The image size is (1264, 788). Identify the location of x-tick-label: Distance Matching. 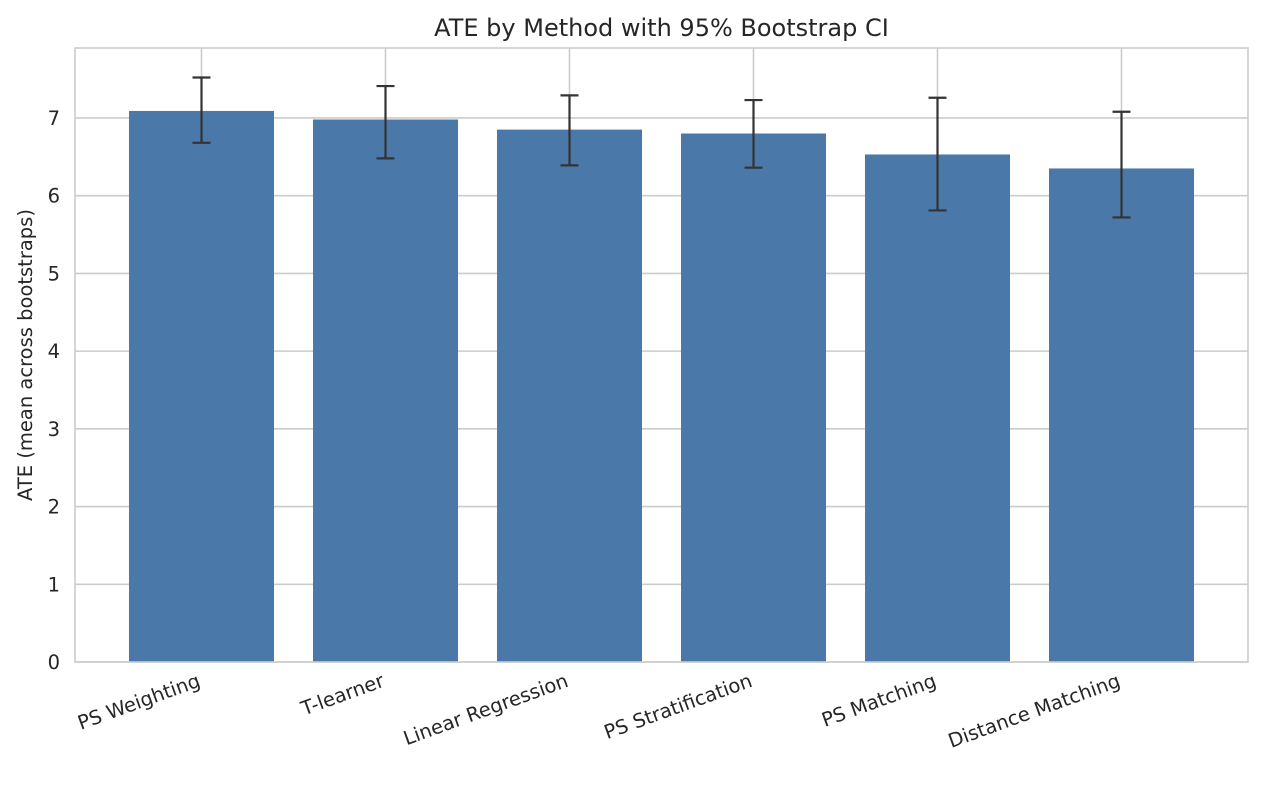
(1034, 711).